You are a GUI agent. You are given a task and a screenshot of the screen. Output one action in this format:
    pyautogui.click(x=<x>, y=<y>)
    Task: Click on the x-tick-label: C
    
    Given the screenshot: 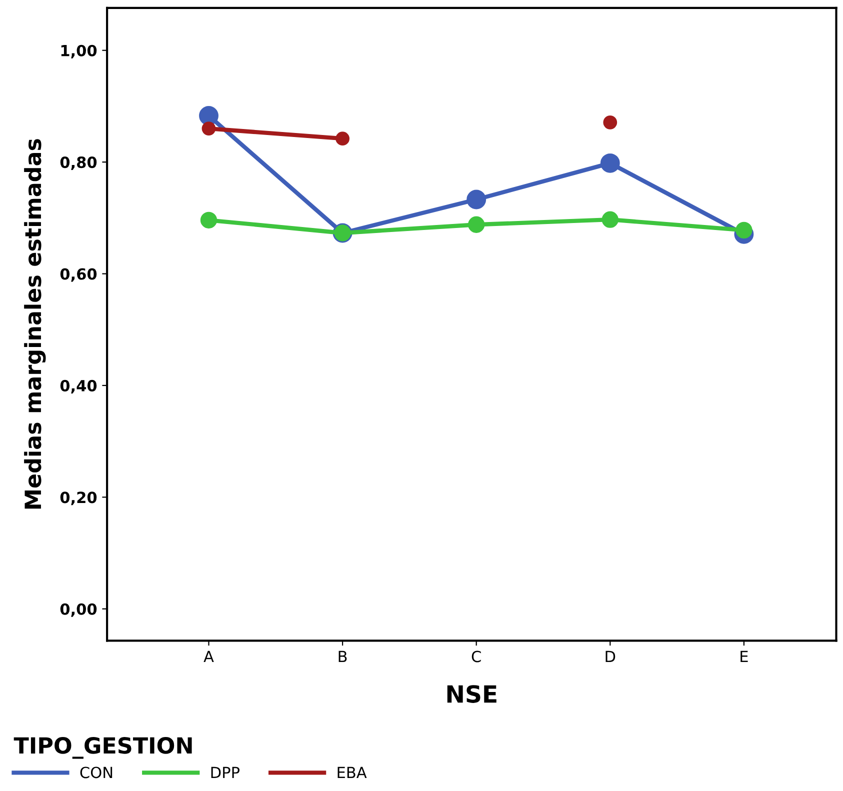 What is the action you would take?
    pyautogui.click(x=476, y=656)
    